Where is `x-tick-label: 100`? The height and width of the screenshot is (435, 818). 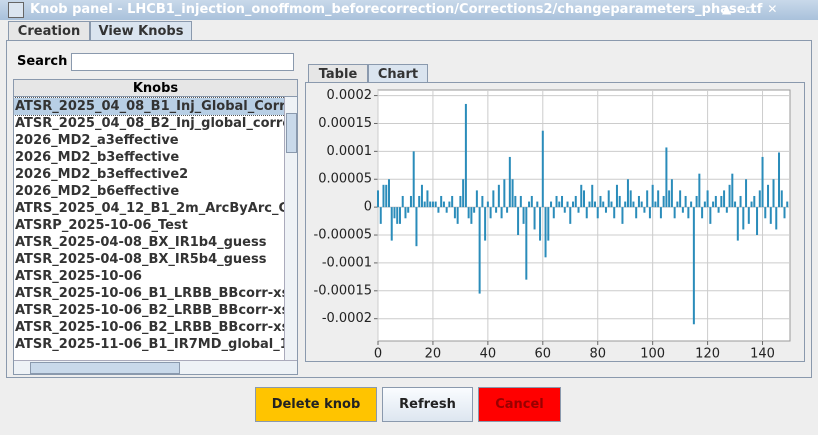 x-tick-label: 100 is located at coordinates (652, 354).